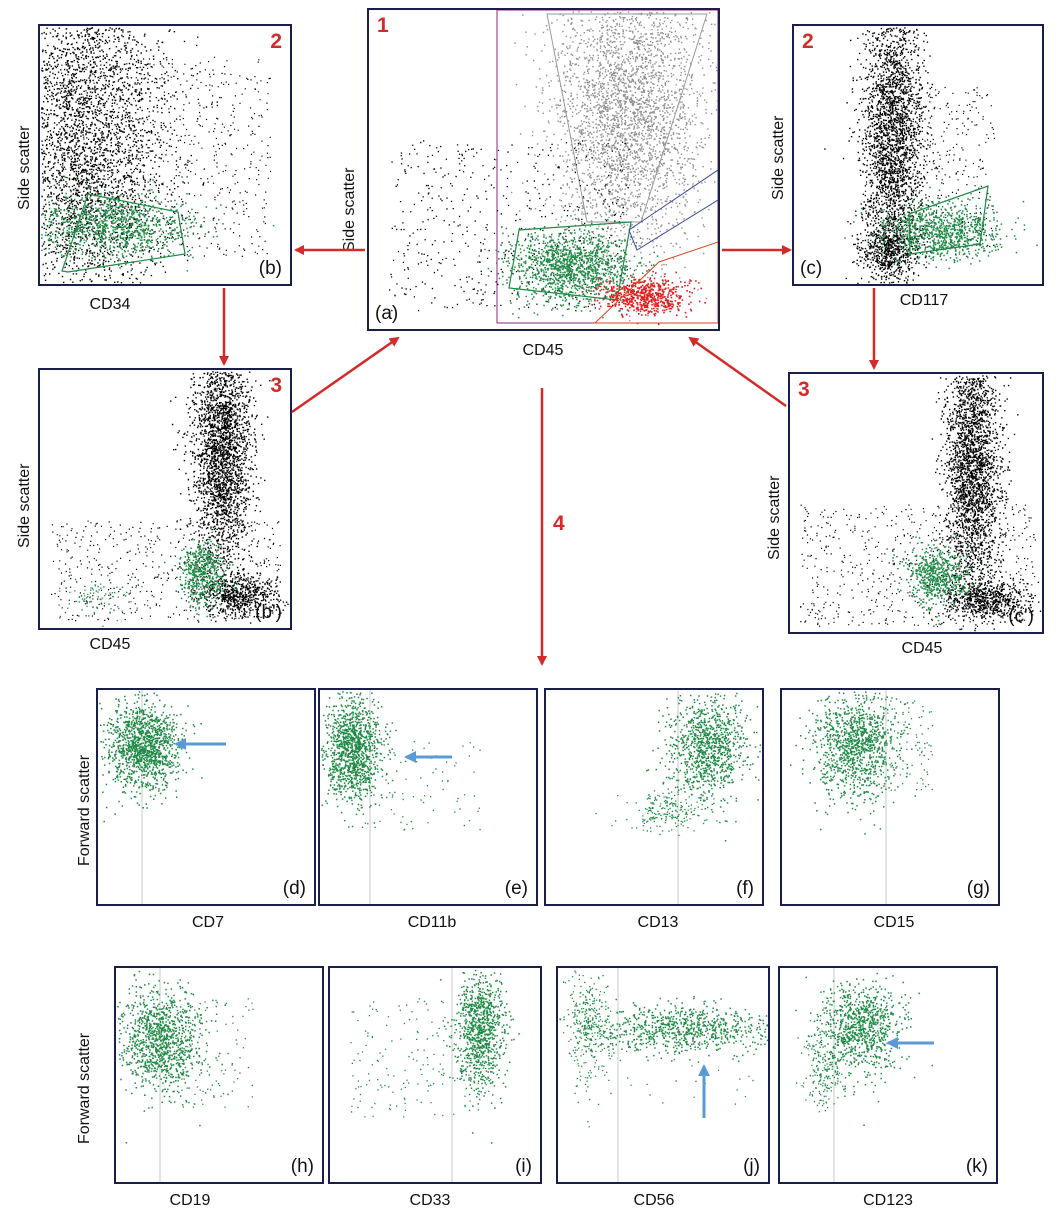 The height and width of the screenshot is (1230, 1060). Describe the element at coordinates (294, 888) in the screenshot. I see `panel-letter: (d)` at that location.